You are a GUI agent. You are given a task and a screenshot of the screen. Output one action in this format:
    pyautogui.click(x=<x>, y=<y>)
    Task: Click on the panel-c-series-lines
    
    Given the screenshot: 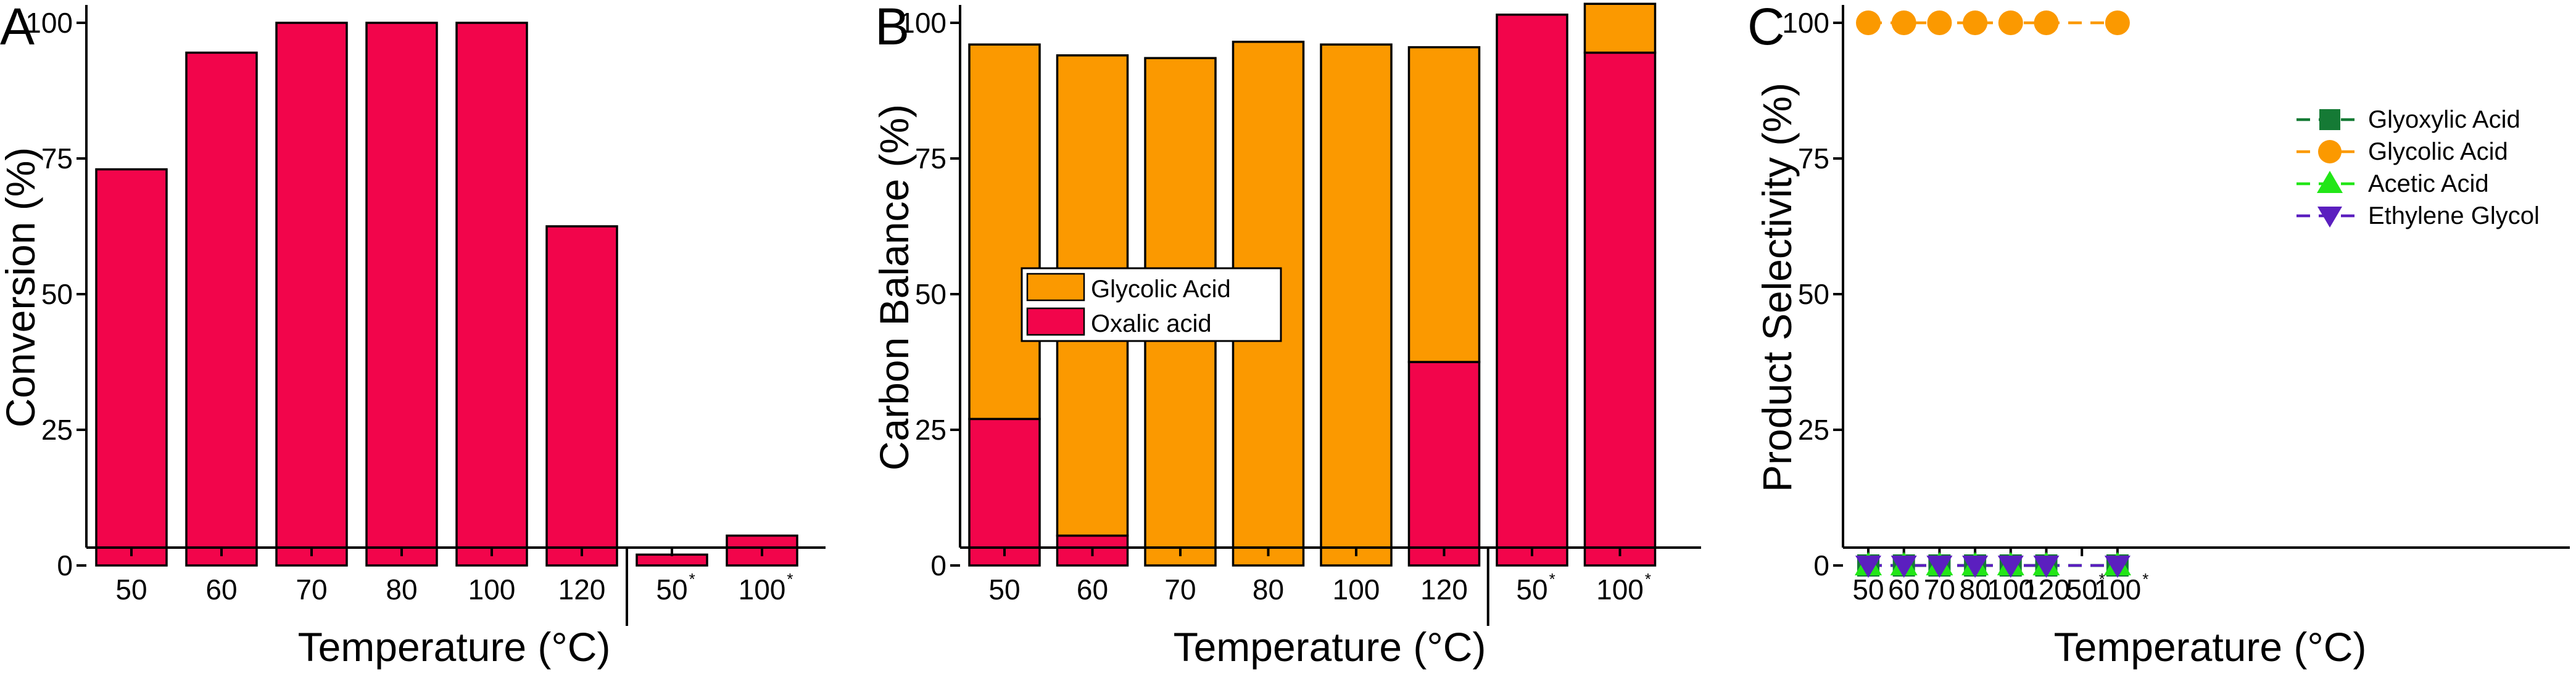 What is the action you would take?
    pyautogui.click(x=1993, y=294)
    